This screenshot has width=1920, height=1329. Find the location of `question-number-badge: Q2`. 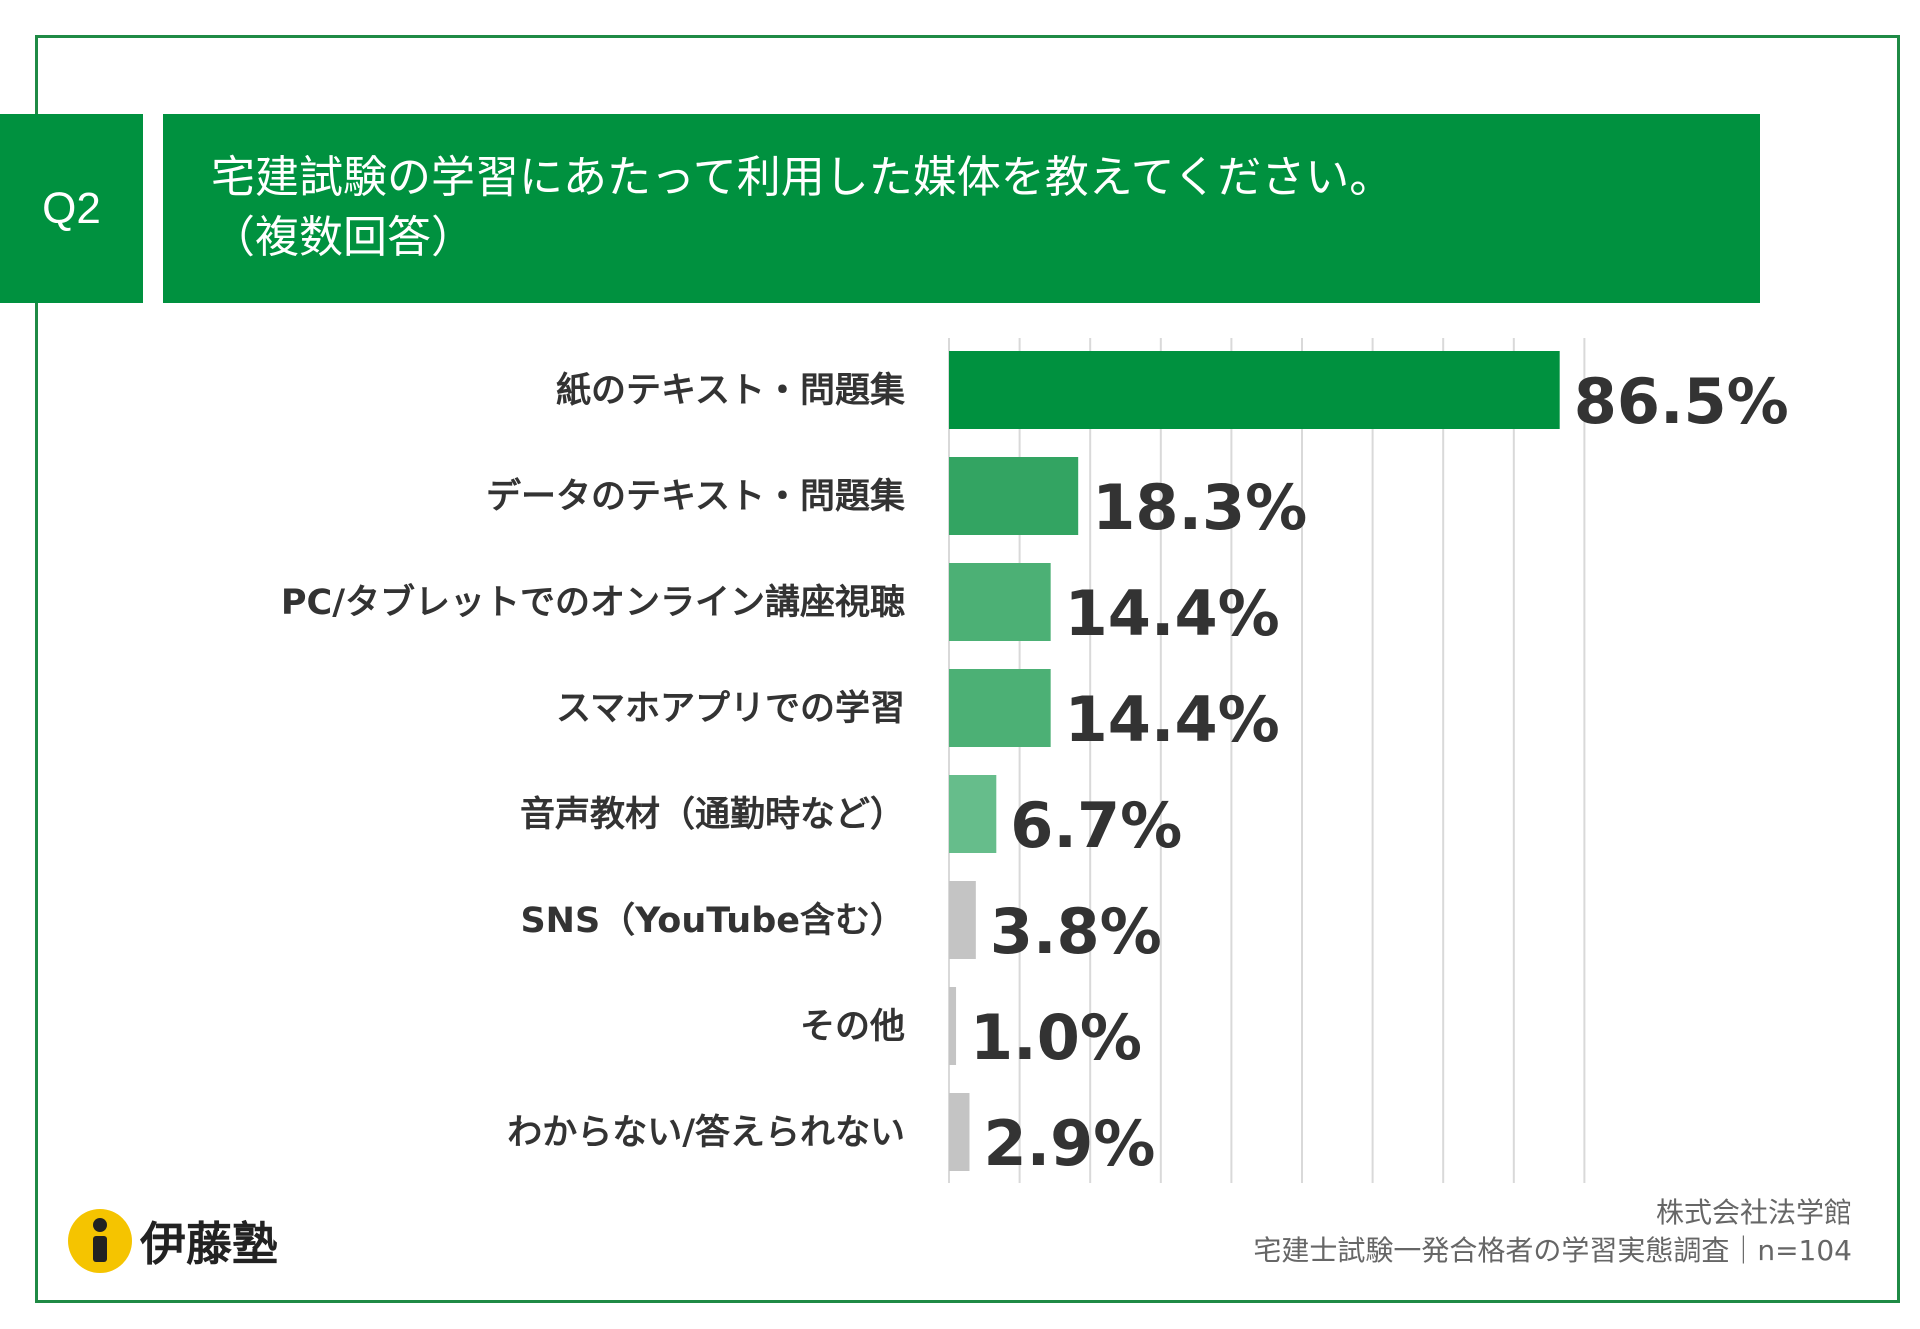

question-number-badge: Q2 is located at coordinates (71, 208).